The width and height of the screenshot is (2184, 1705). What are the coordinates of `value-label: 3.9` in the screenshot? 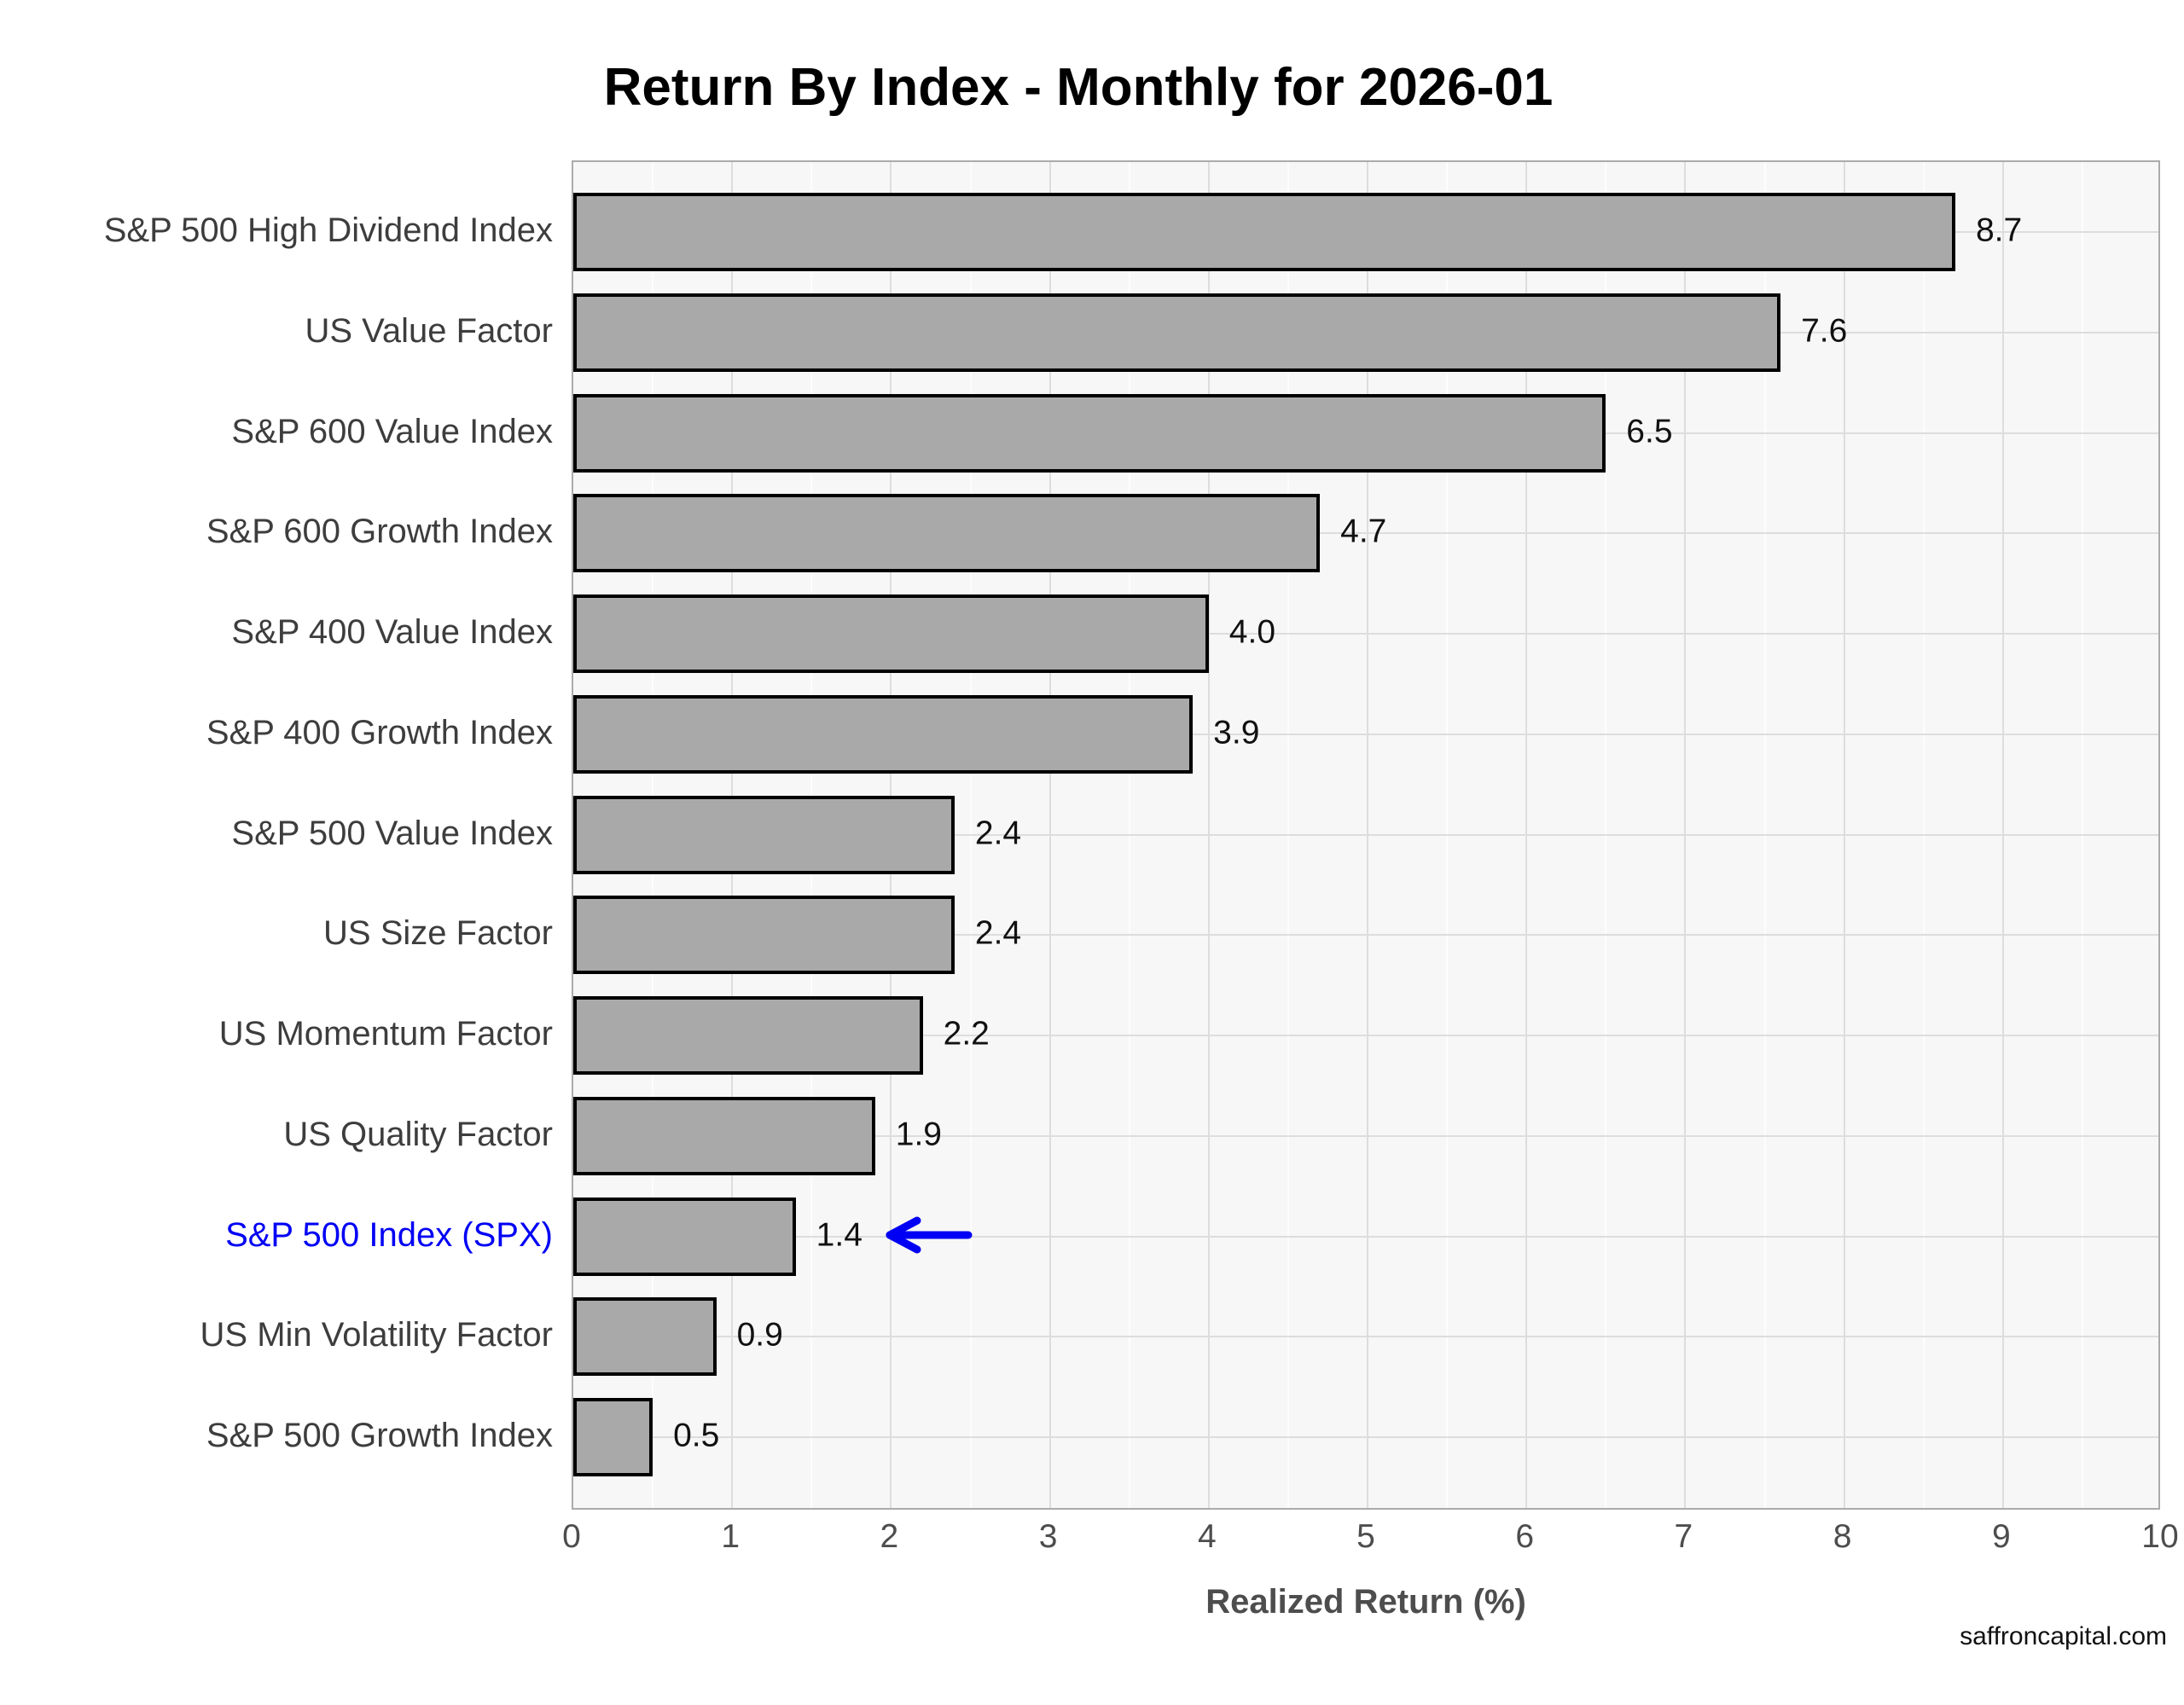 It's located at (1236, 732).